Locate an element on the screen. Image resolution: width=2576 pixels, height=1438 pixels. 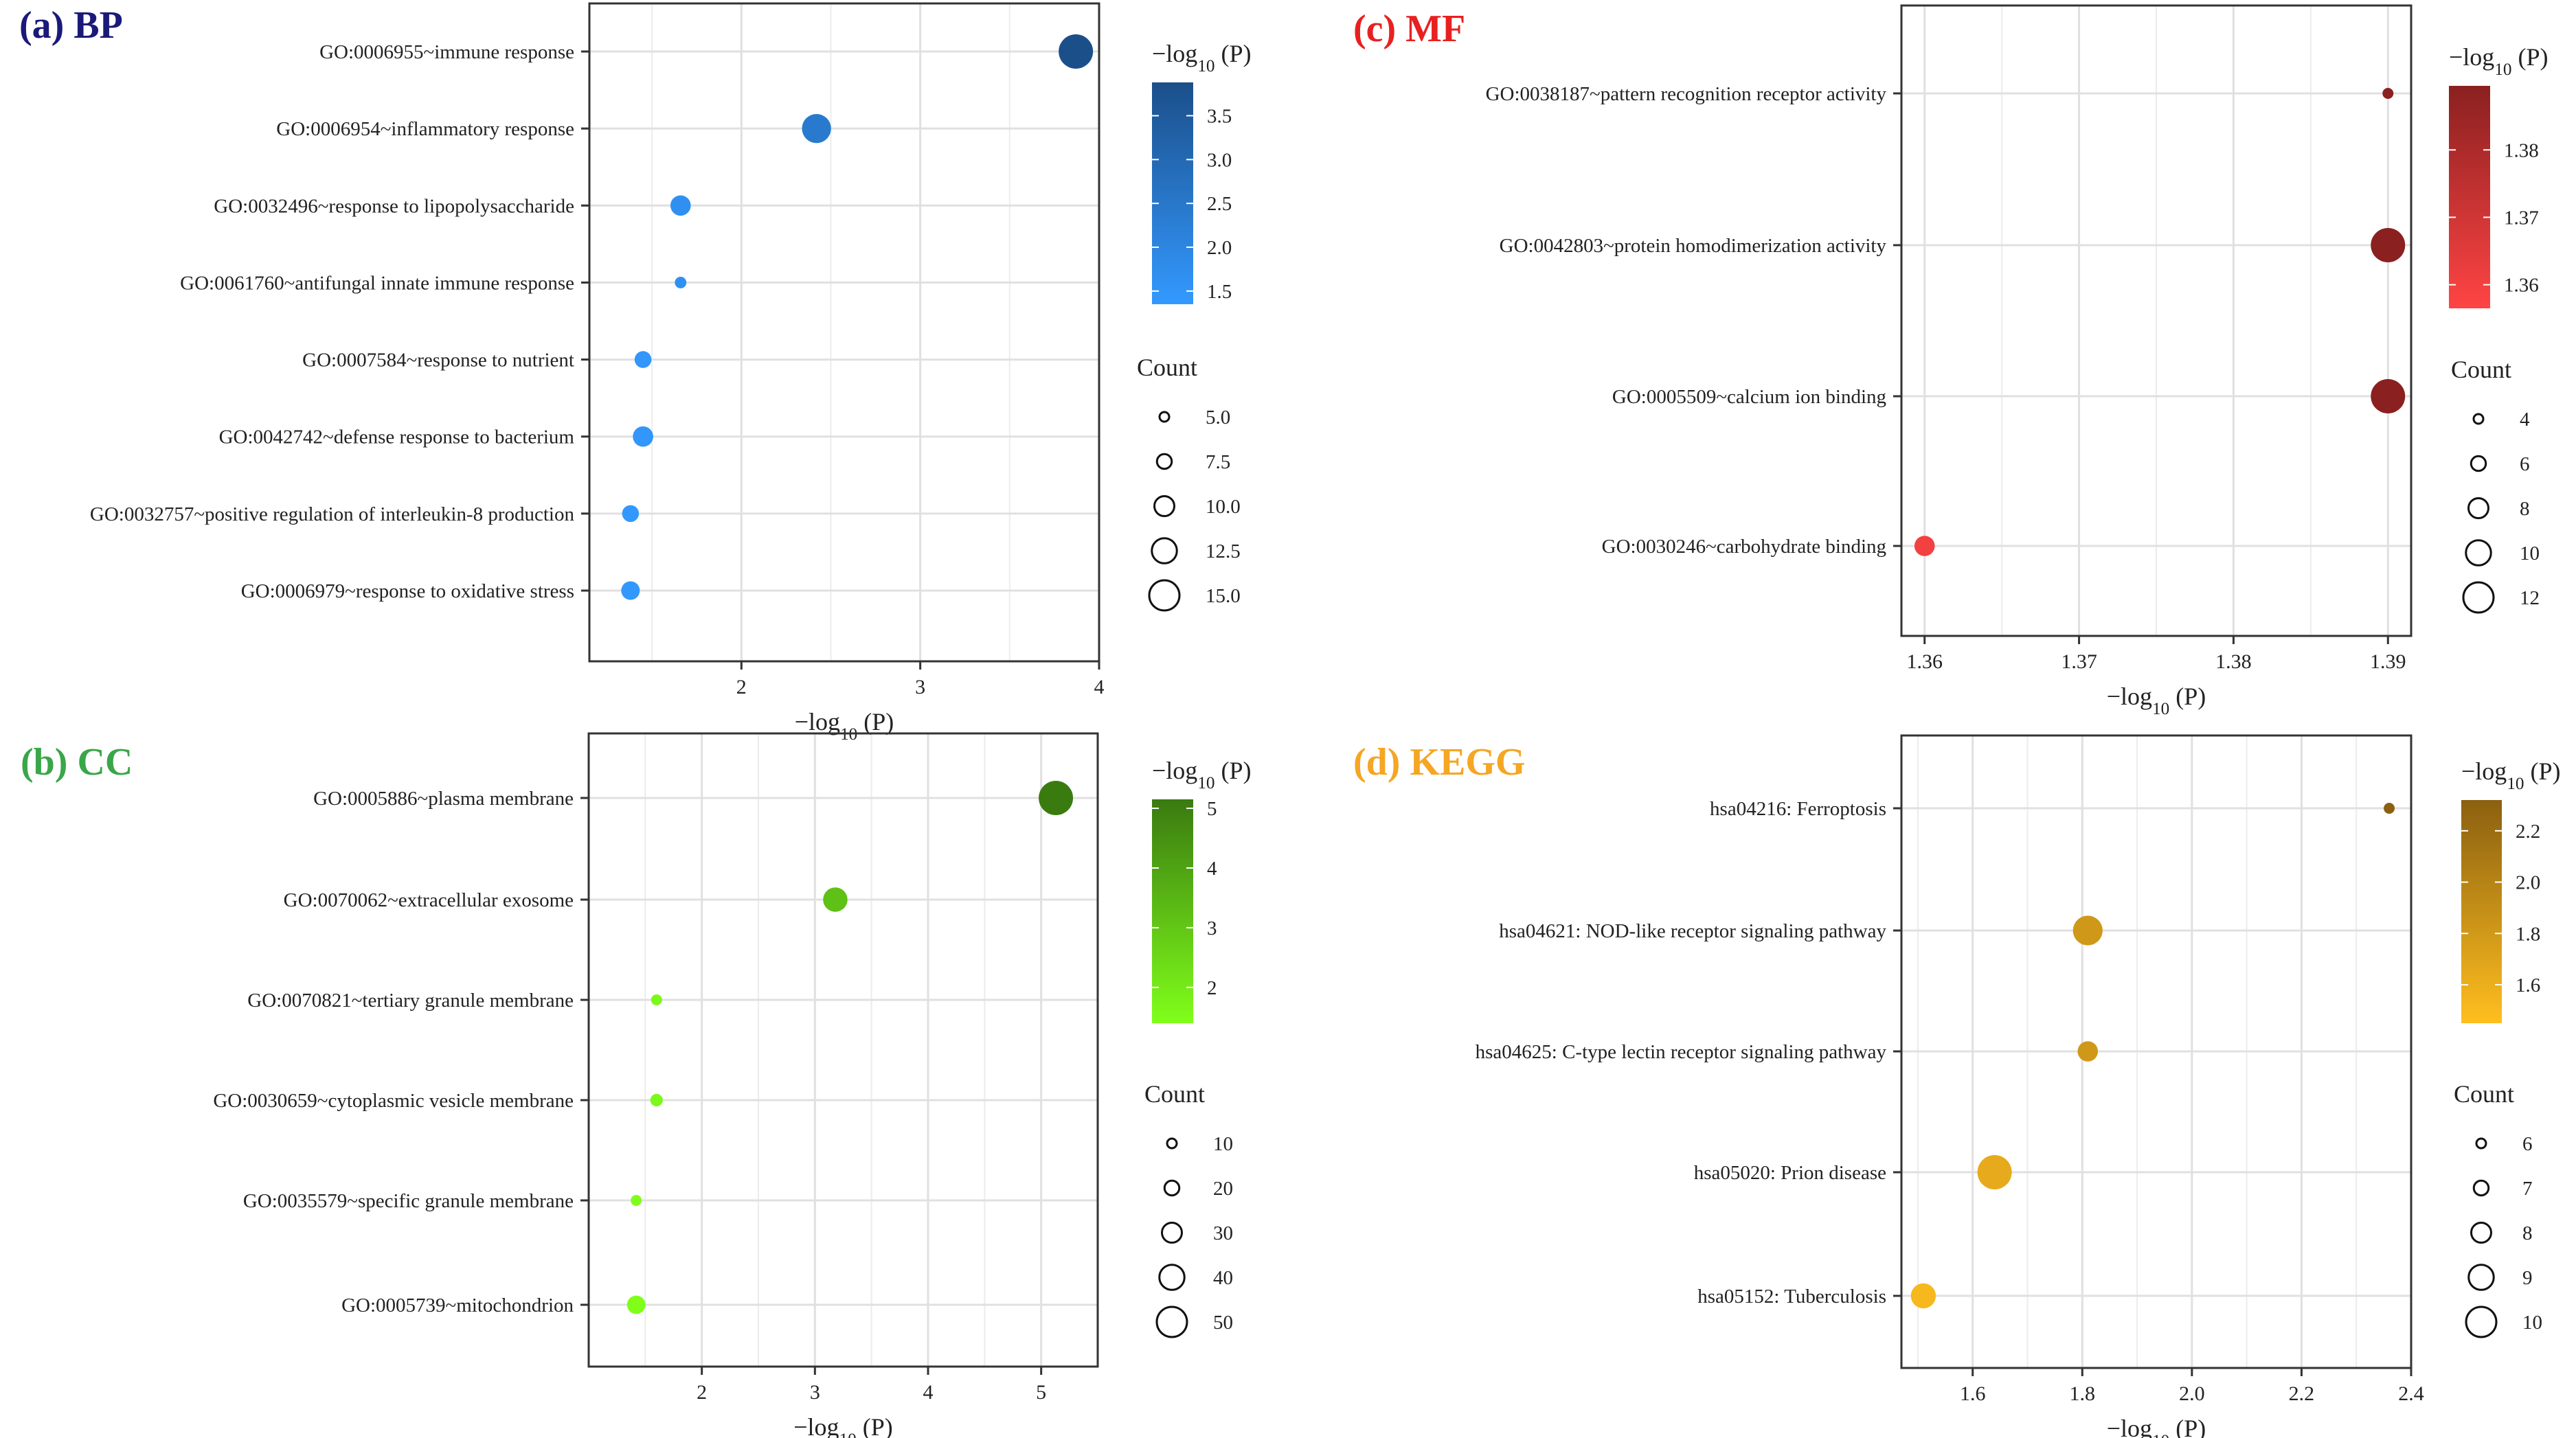
x-tick-label: 5 is located at coordinates (1041, 1392).